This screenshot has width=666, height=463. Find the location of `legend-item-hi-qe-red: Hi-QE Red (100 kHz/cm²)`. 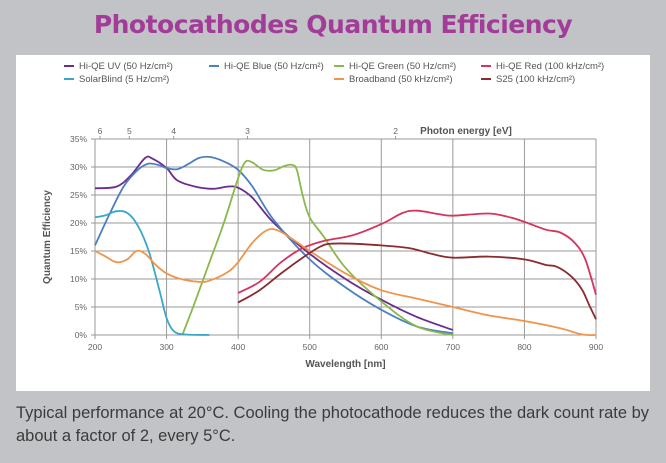

legend-item-hi-qe-red: Hi-QE Red (100 kHz/cm²) is located at coordinates (542, 66).